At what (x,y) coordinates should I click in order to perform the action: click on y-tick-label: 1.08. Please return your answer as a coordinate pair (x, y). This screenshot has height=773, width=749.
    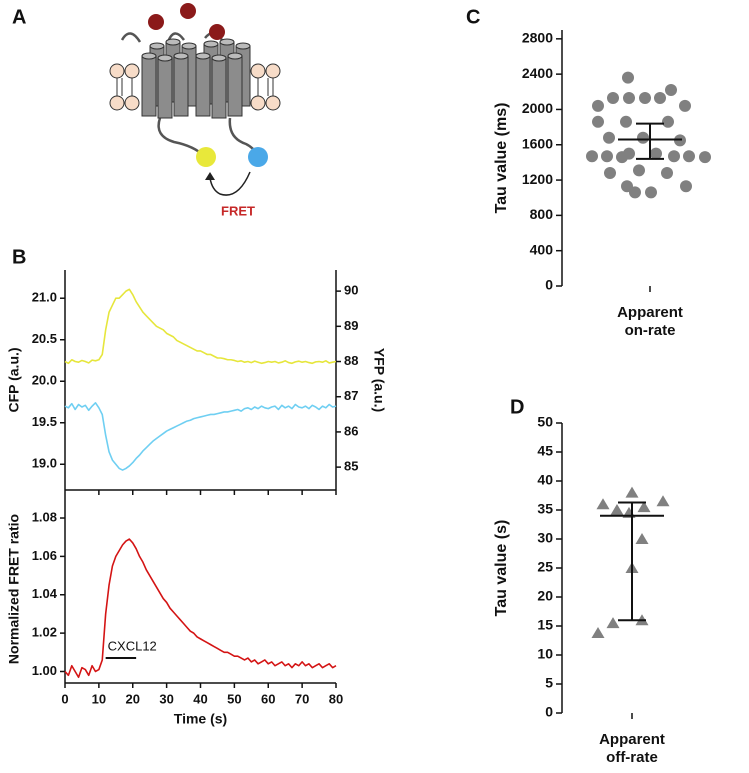
    Looking at the image, I should click on (44, 516).